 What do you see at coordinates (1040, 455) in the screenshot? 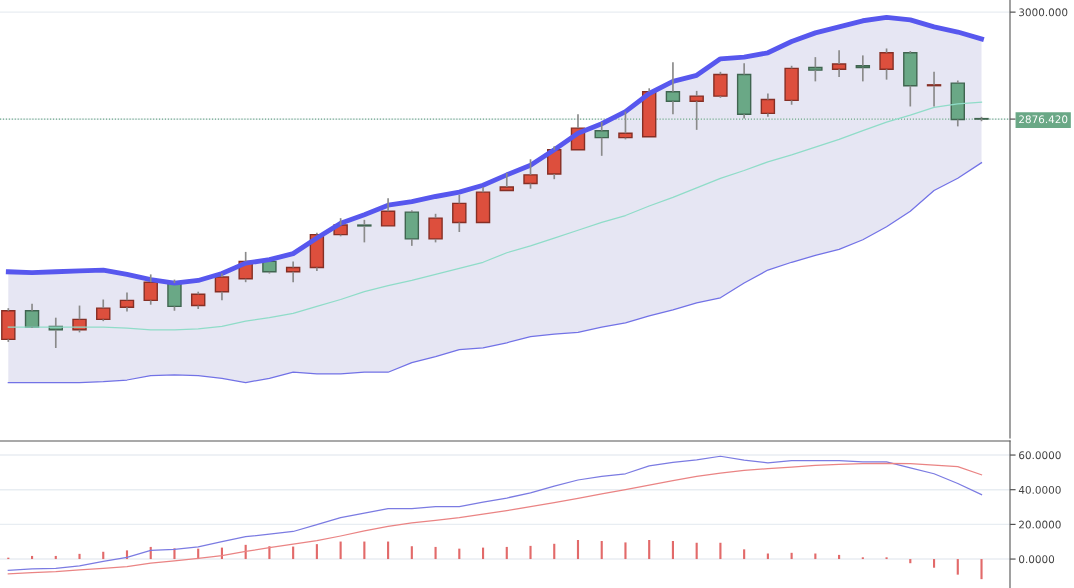
I see `y-tick-label: 60.0000` at bounding box center [1040, 455].